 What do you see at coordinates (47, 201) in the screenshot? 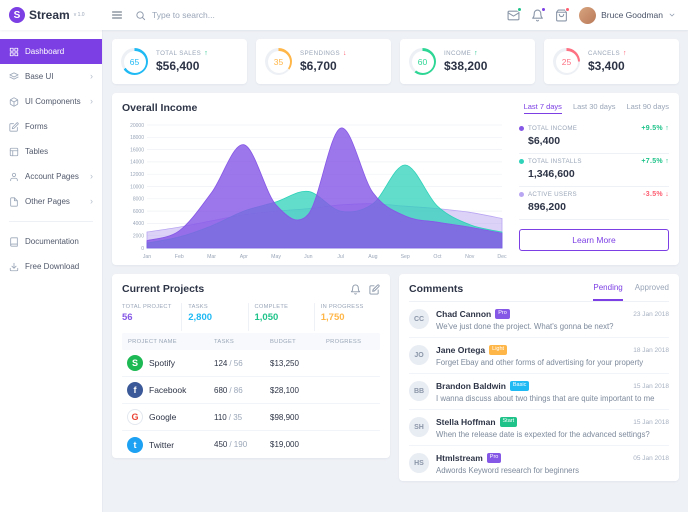
I see `sidebar-item-label: Other Pages` at bounding box center [47, 201].